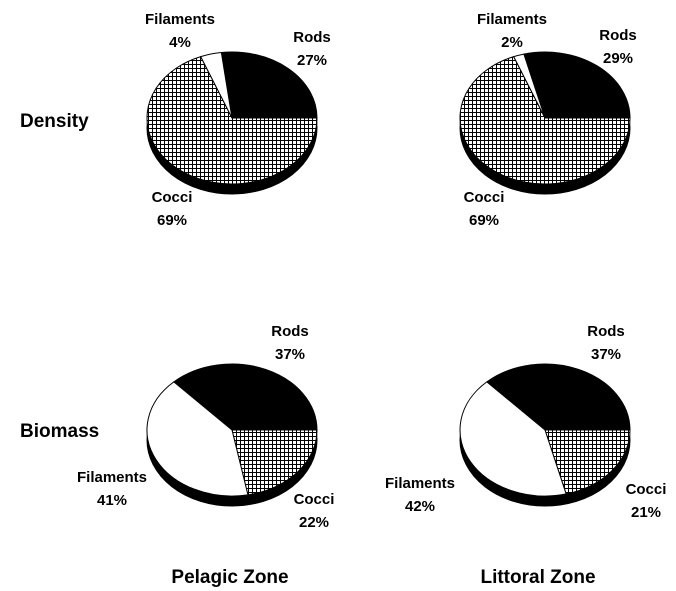 The width and height of the screenshot is (676, 591). Describe the element at coordinates (314, 522) in the screenshot. I see `slice-value-label: 22%` at that location.